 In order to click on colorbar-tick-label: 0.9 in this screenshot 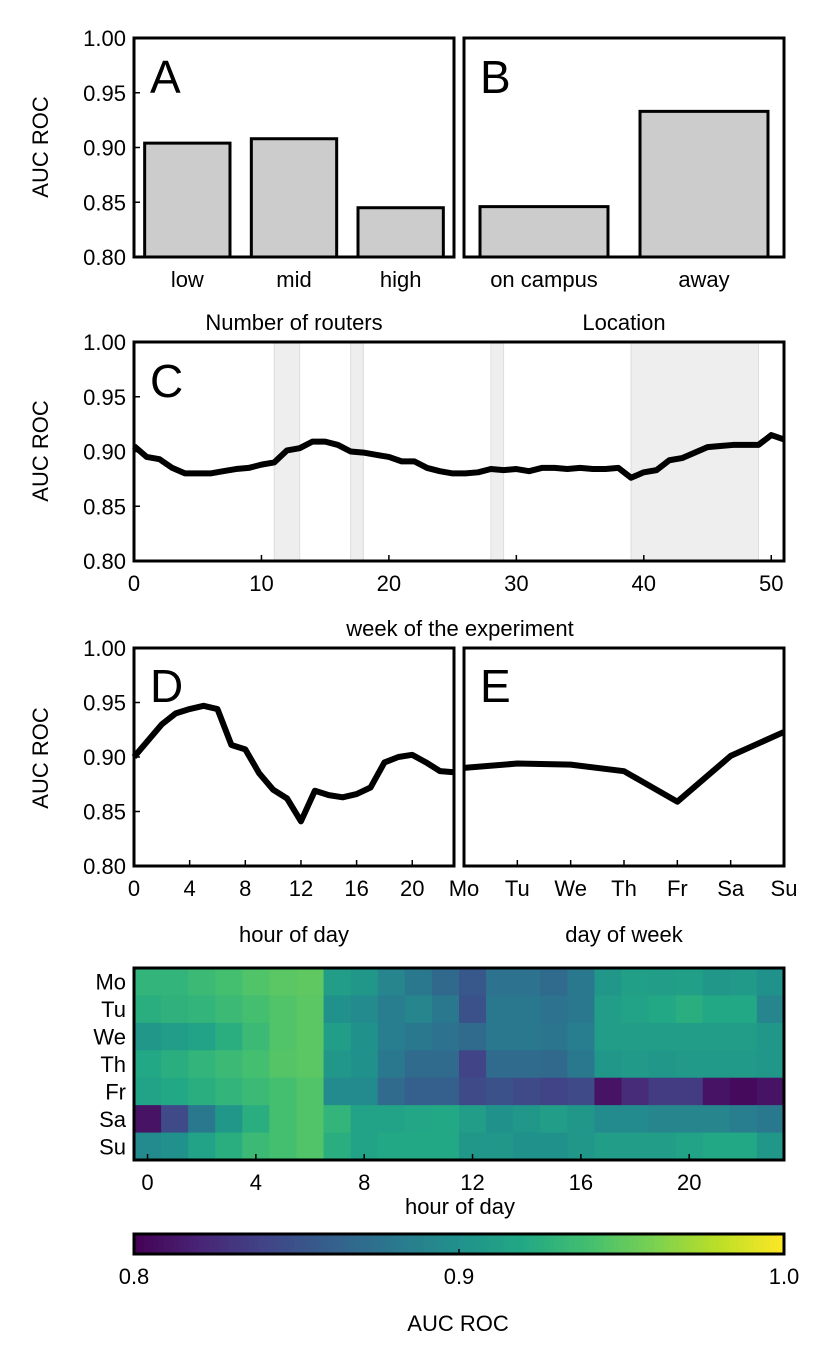, I will do `click(459, 1276)`.